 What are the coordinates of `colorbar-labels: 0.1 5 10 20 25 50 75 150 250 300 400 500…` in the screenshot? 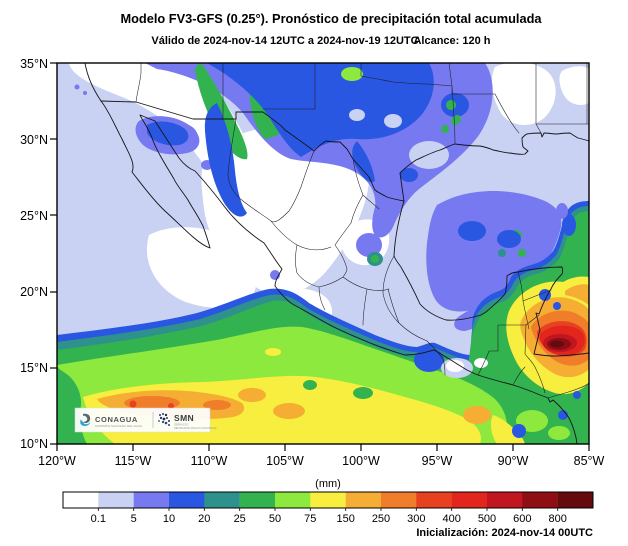 It's located at (329, 519).